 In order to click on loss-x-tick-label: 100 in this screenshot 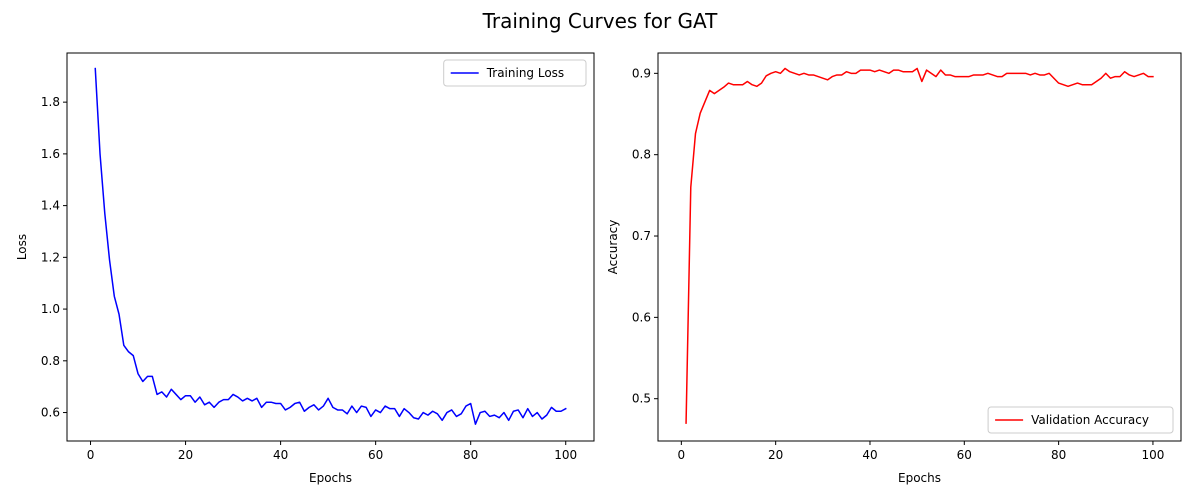, I will do `click(565, 455)`.